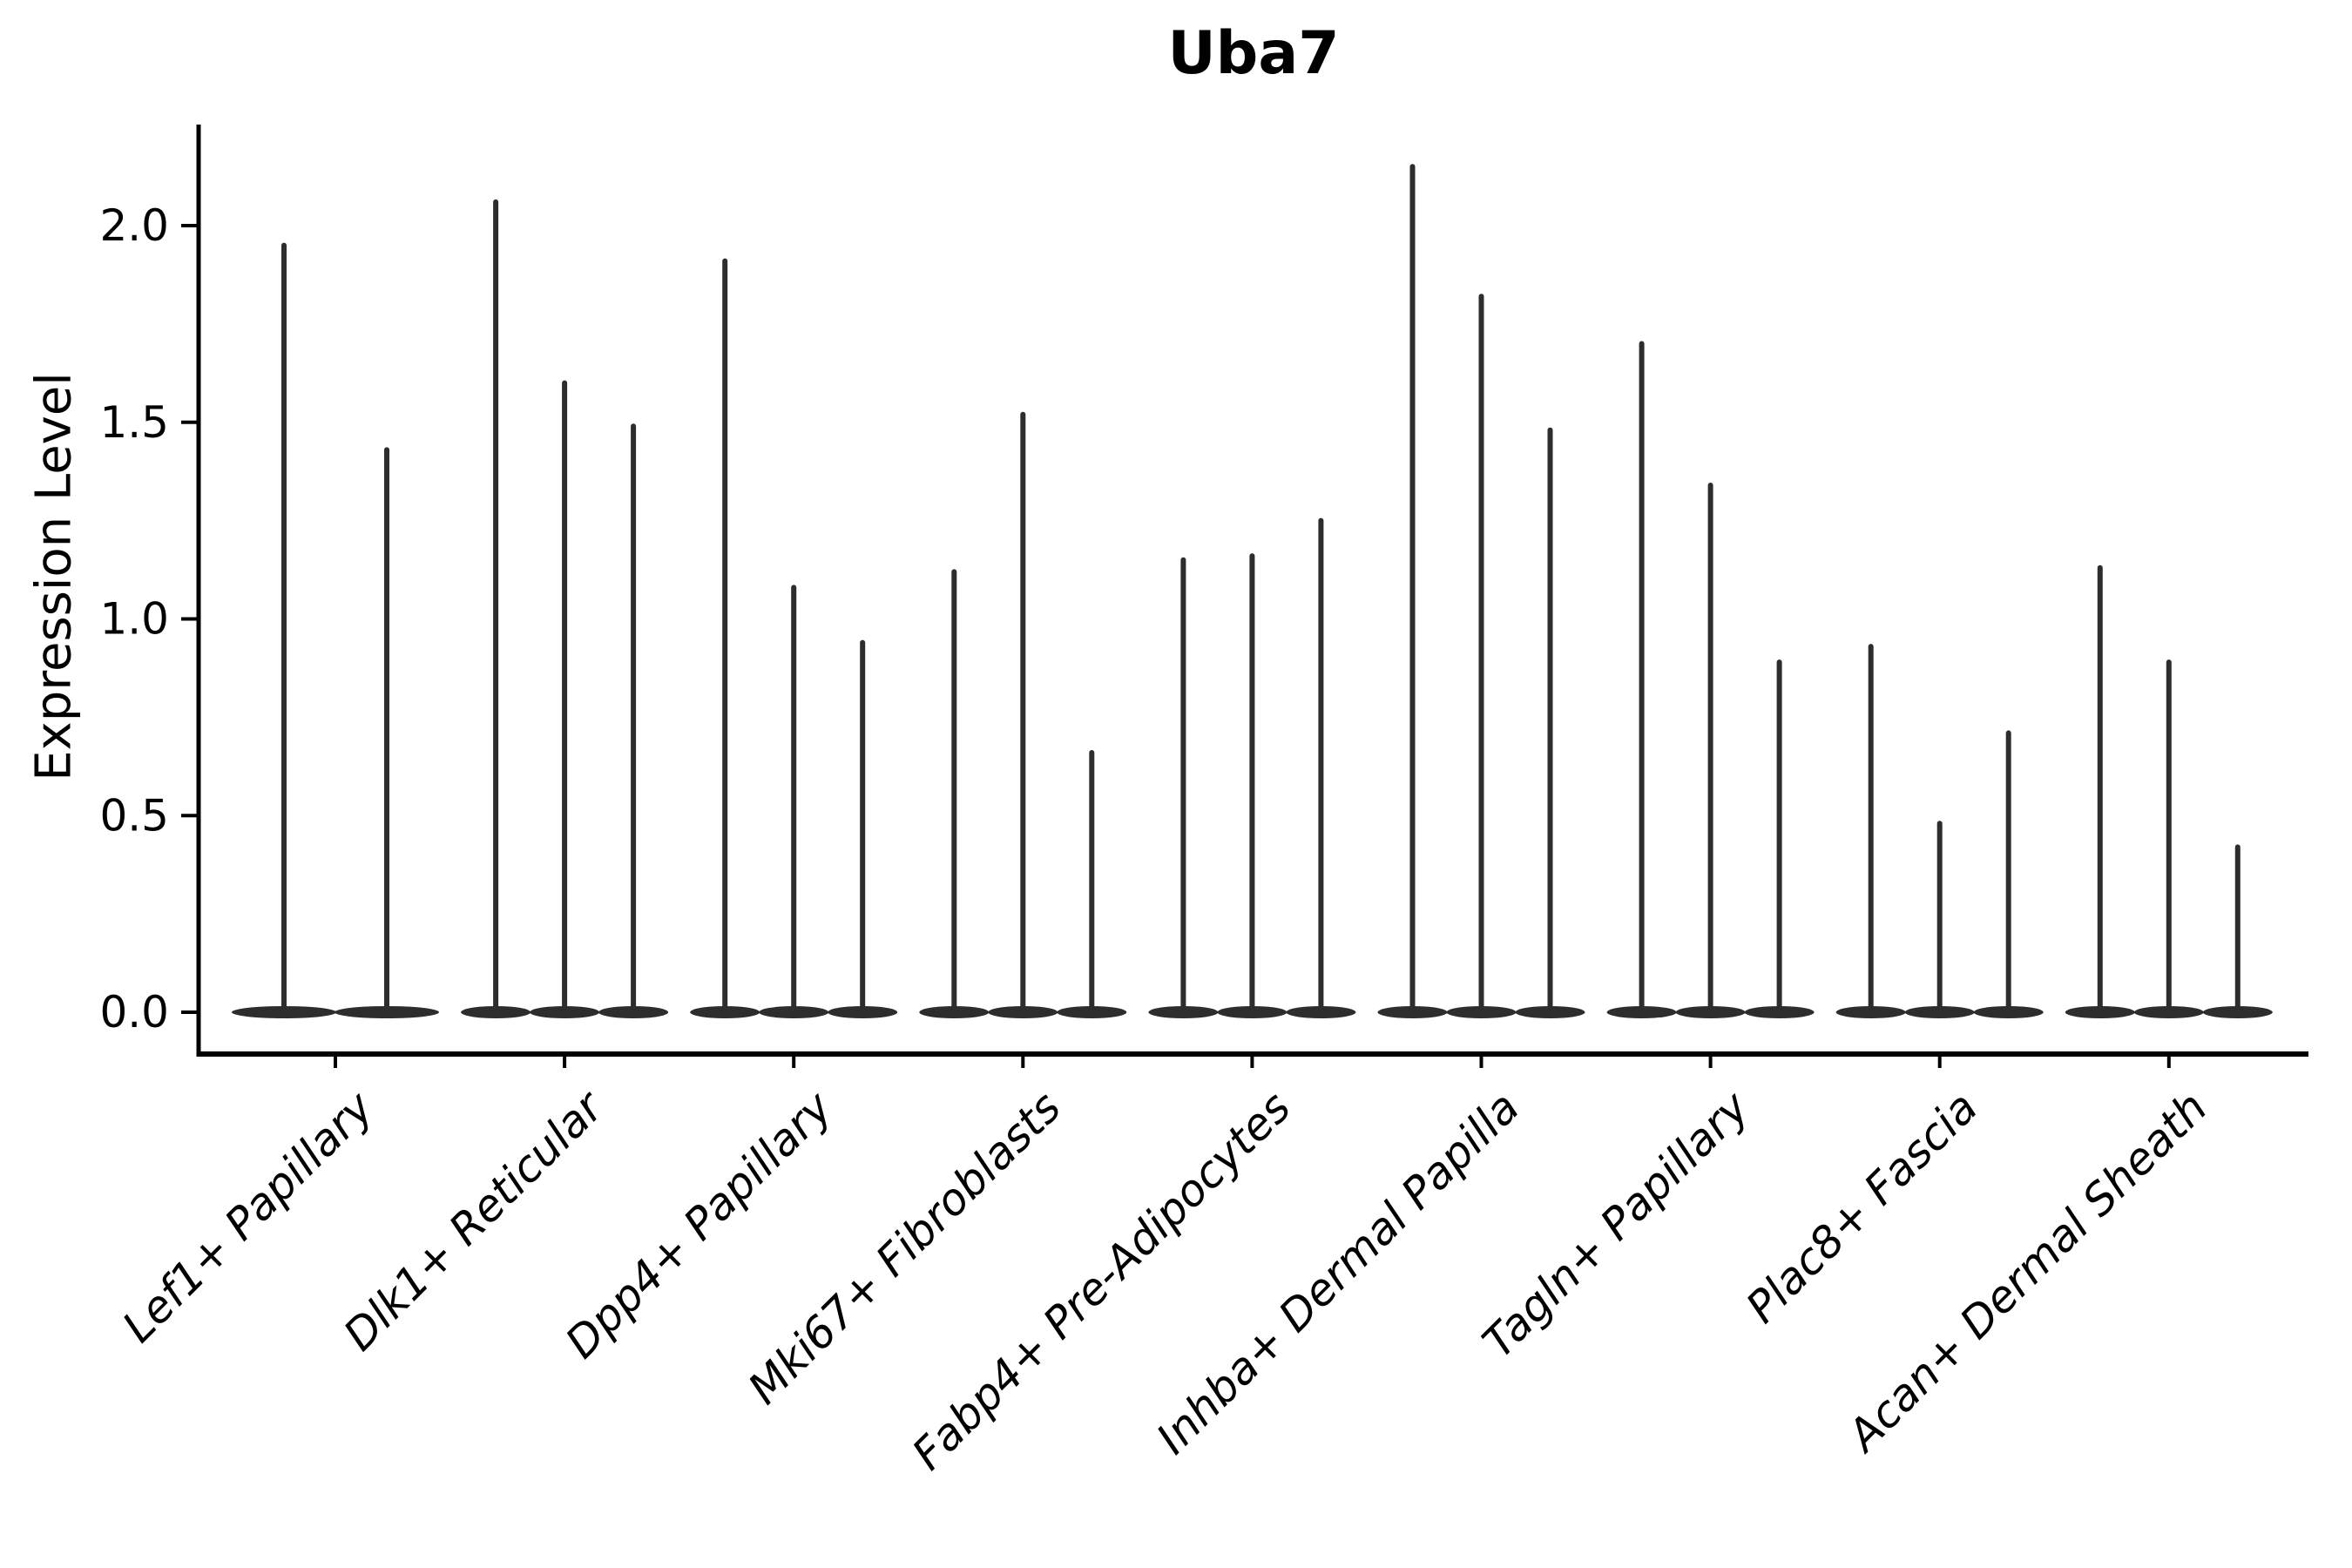  I want to click on y-tick-label: 0.0, so click(134, 1012).